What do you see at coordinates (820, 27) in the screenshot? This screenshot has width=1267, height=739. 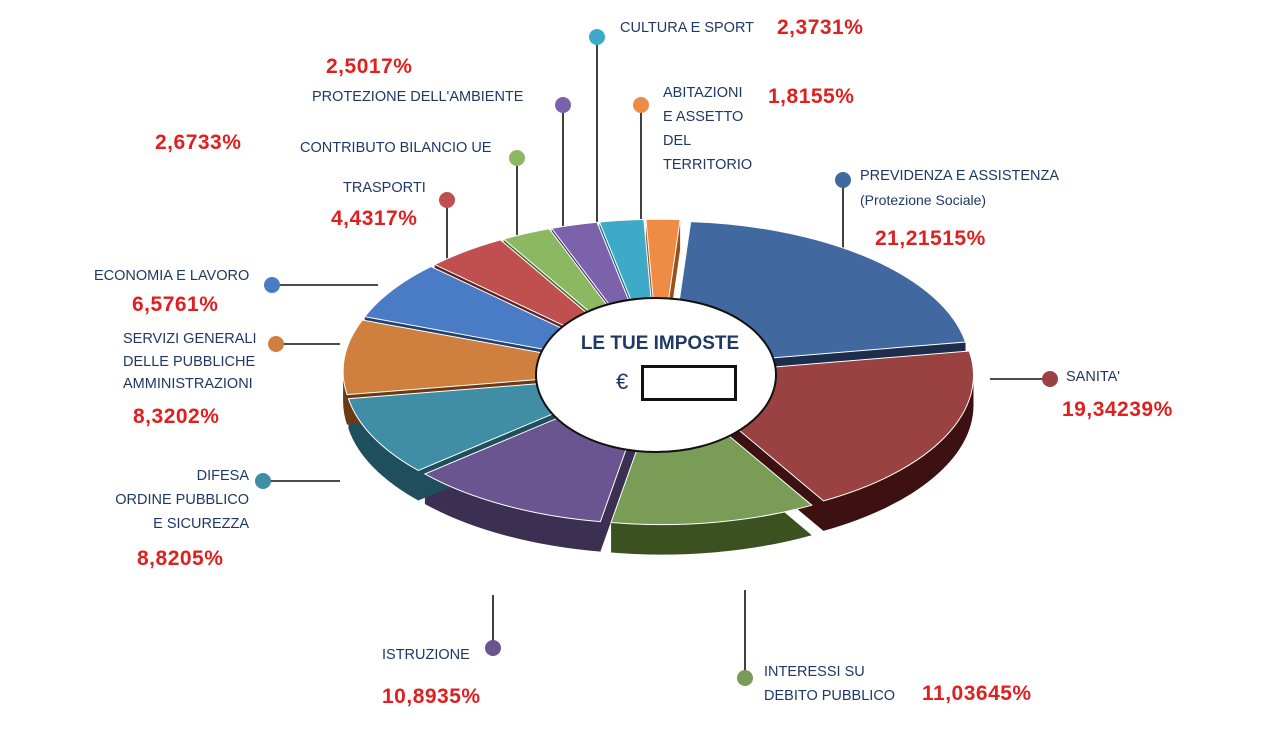 I see `pct-cultura: 2,3731%` at bounding box center [820, 27].